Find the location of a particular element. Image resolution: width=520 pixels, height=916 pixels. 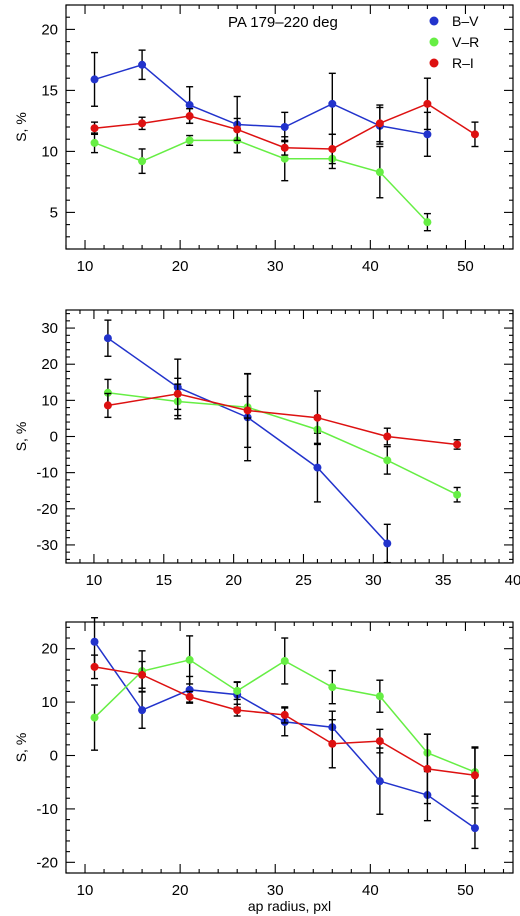

y-tick-label: 30 is located at coordinates (49, 328).